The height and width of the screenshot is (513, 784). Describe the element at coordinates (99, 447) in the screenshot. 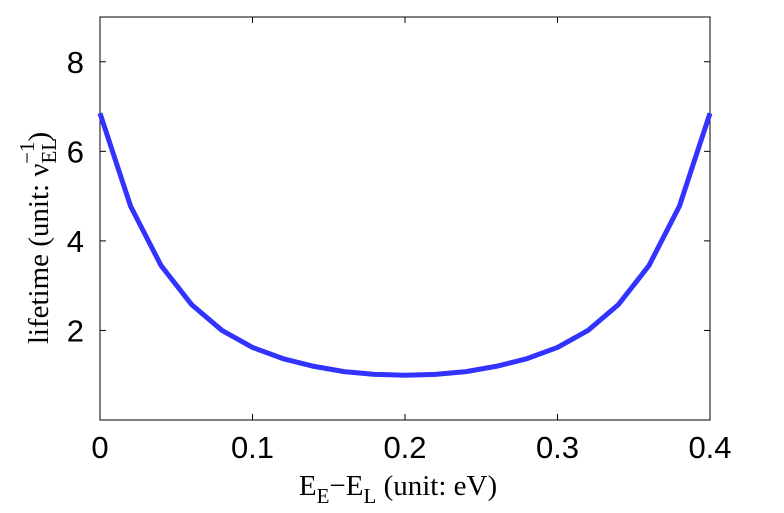

I see `x-tick-label: 0` at that location.